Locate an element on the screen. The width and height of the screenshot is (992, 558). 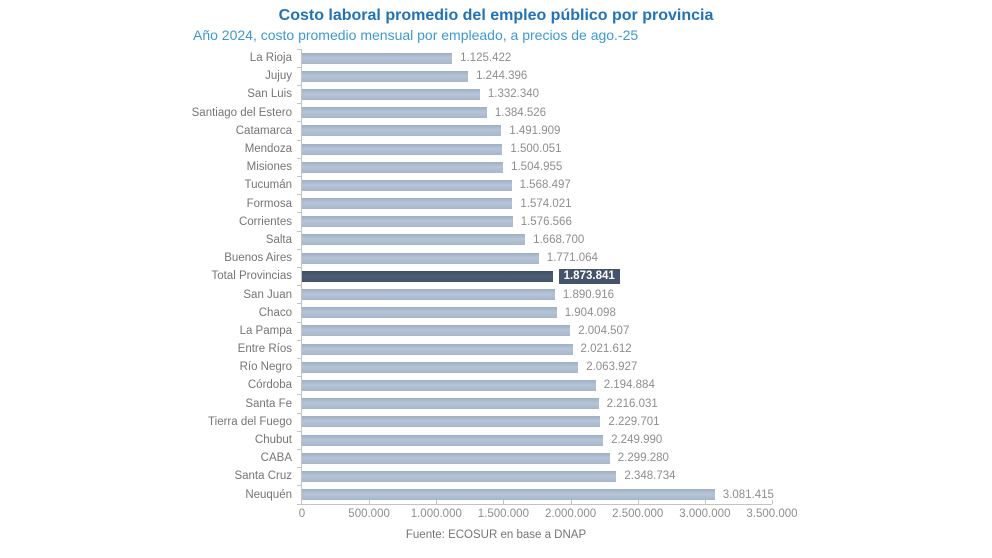
bar-row: Salta 1.668.700 is located at coordinates (496, 240).